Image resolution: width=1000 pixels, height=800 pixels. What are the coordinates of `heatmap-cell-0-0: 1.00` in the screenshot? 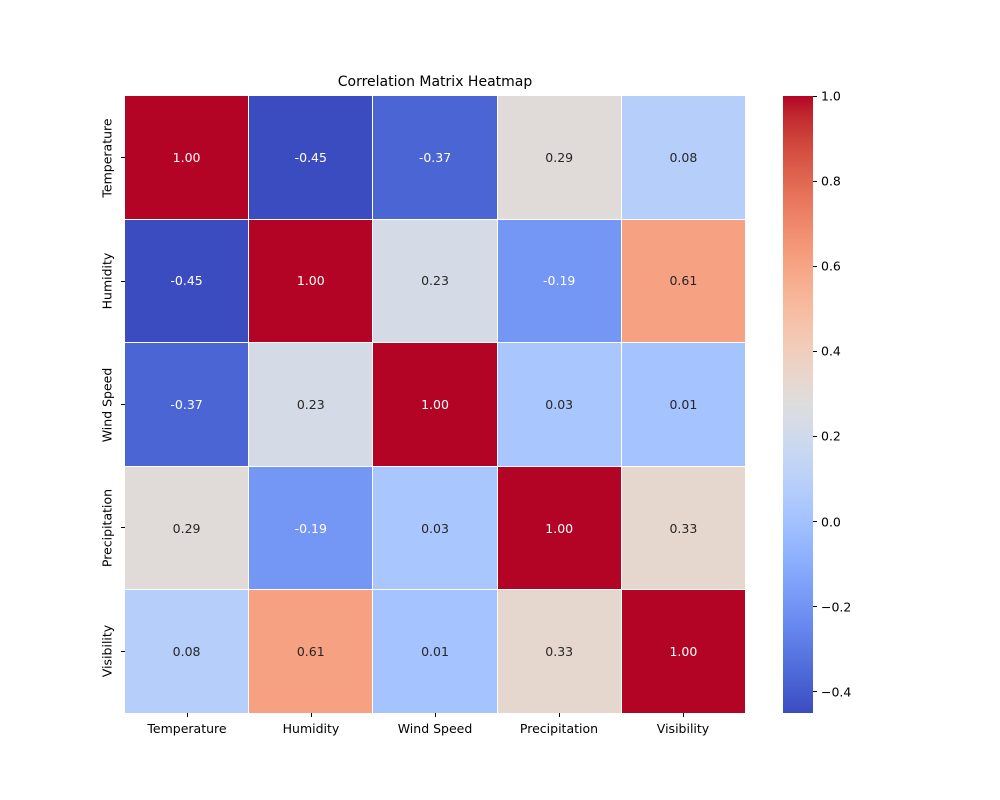 It's located at (187, 157).